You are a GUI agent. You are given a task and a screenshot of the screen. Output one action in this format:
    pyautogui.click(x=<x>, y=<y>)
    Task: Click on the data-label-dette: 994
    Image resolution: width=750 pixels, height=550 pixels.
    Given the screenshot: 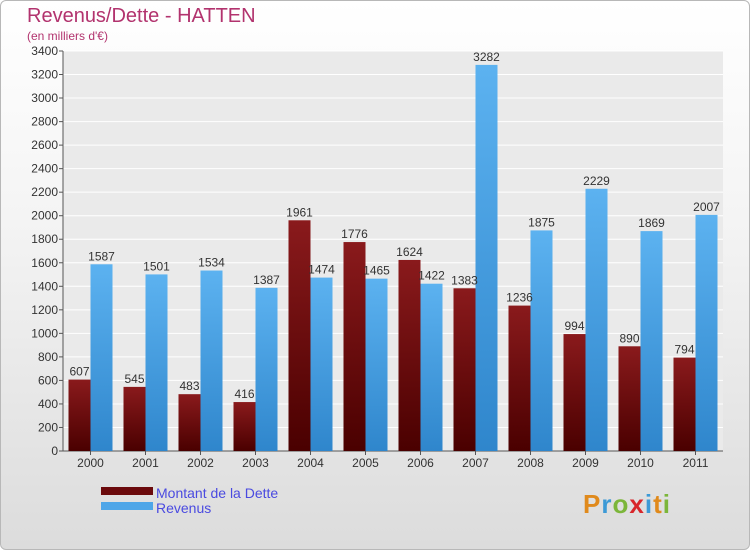 What is the action you would take?
    pyautogui.click(x=574, y=326)
    